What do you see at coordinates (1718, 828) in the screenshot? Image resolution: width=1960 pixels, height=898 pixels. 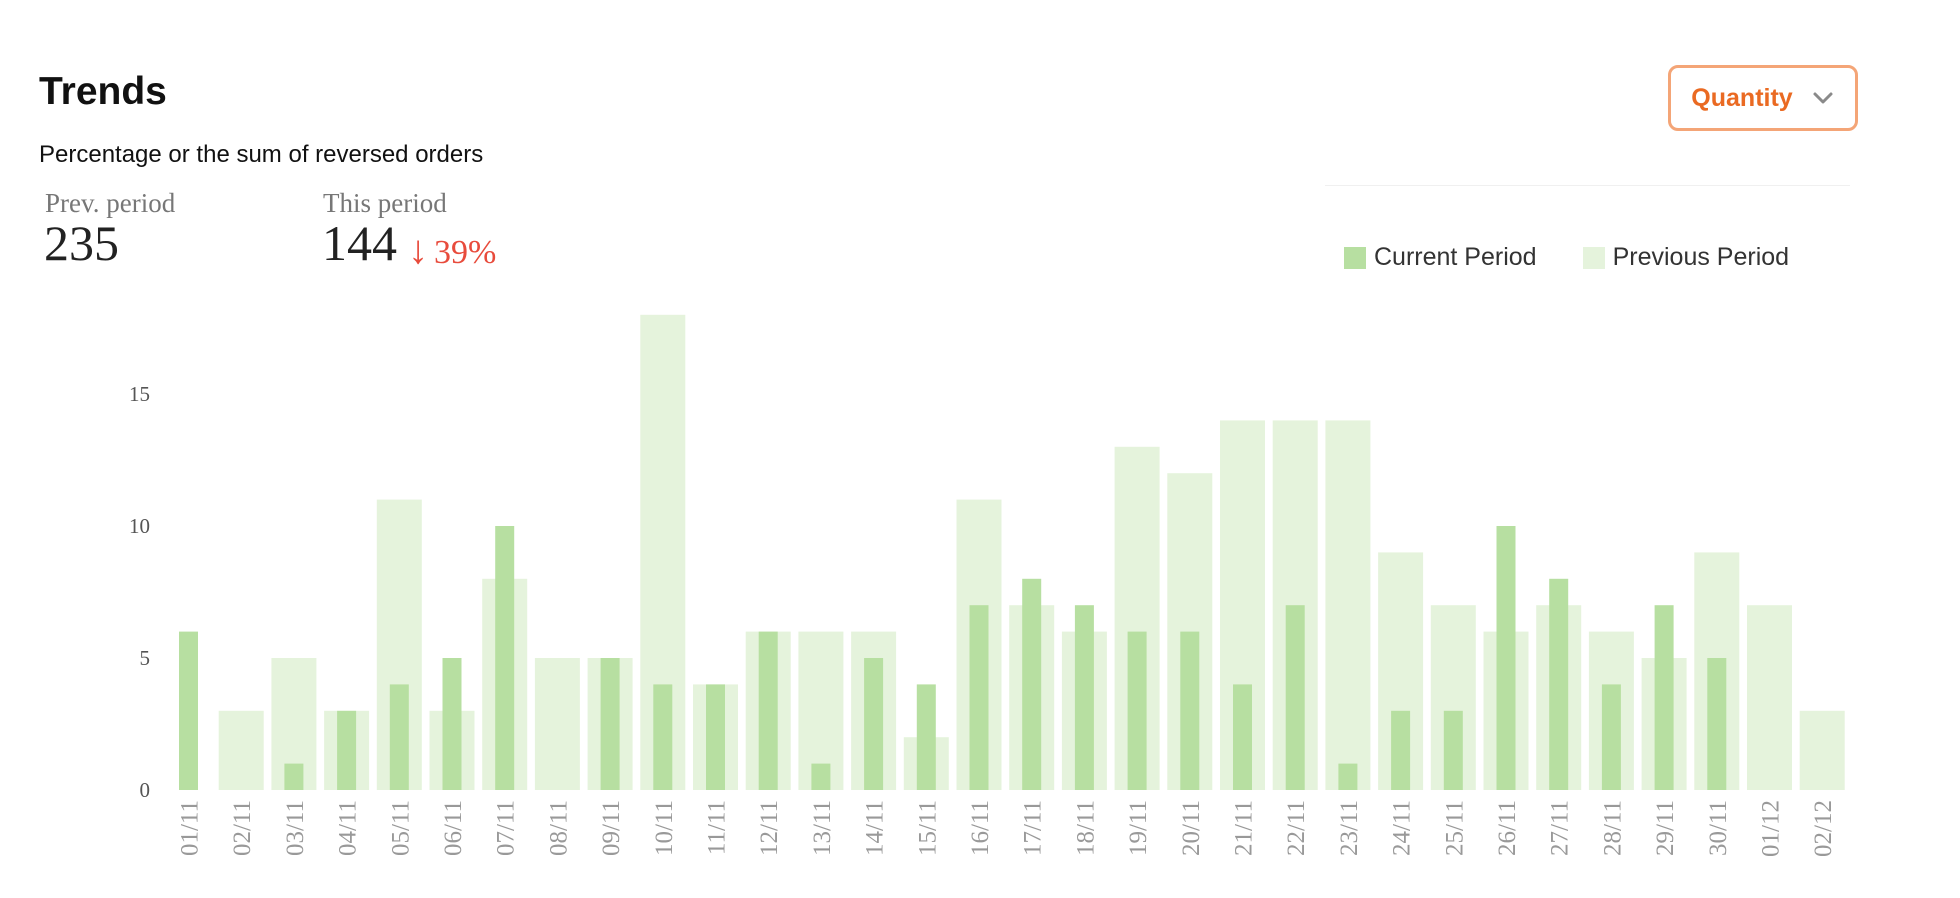 I see `x-tick-label: 30/11` at bounding box center [1718, 828].